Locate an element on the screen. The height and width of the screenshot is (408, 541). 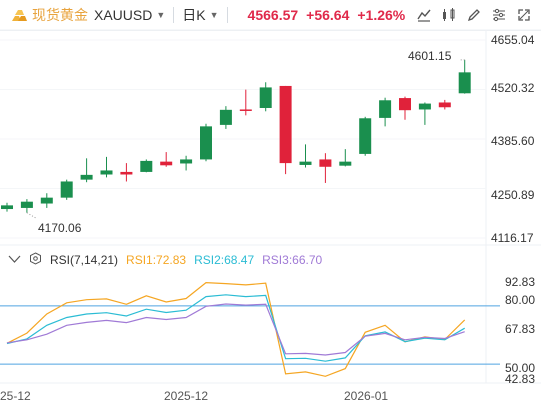
symbol-code: XAUUSD is located at coordinates (123, 15).